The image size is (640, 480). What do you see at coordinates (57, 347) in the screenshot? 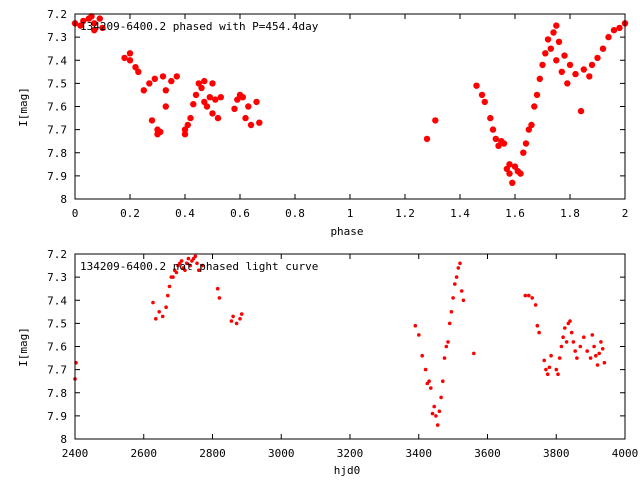
I see `unphased-y-tick-label: 7.6` at bounding box center [57, 347].